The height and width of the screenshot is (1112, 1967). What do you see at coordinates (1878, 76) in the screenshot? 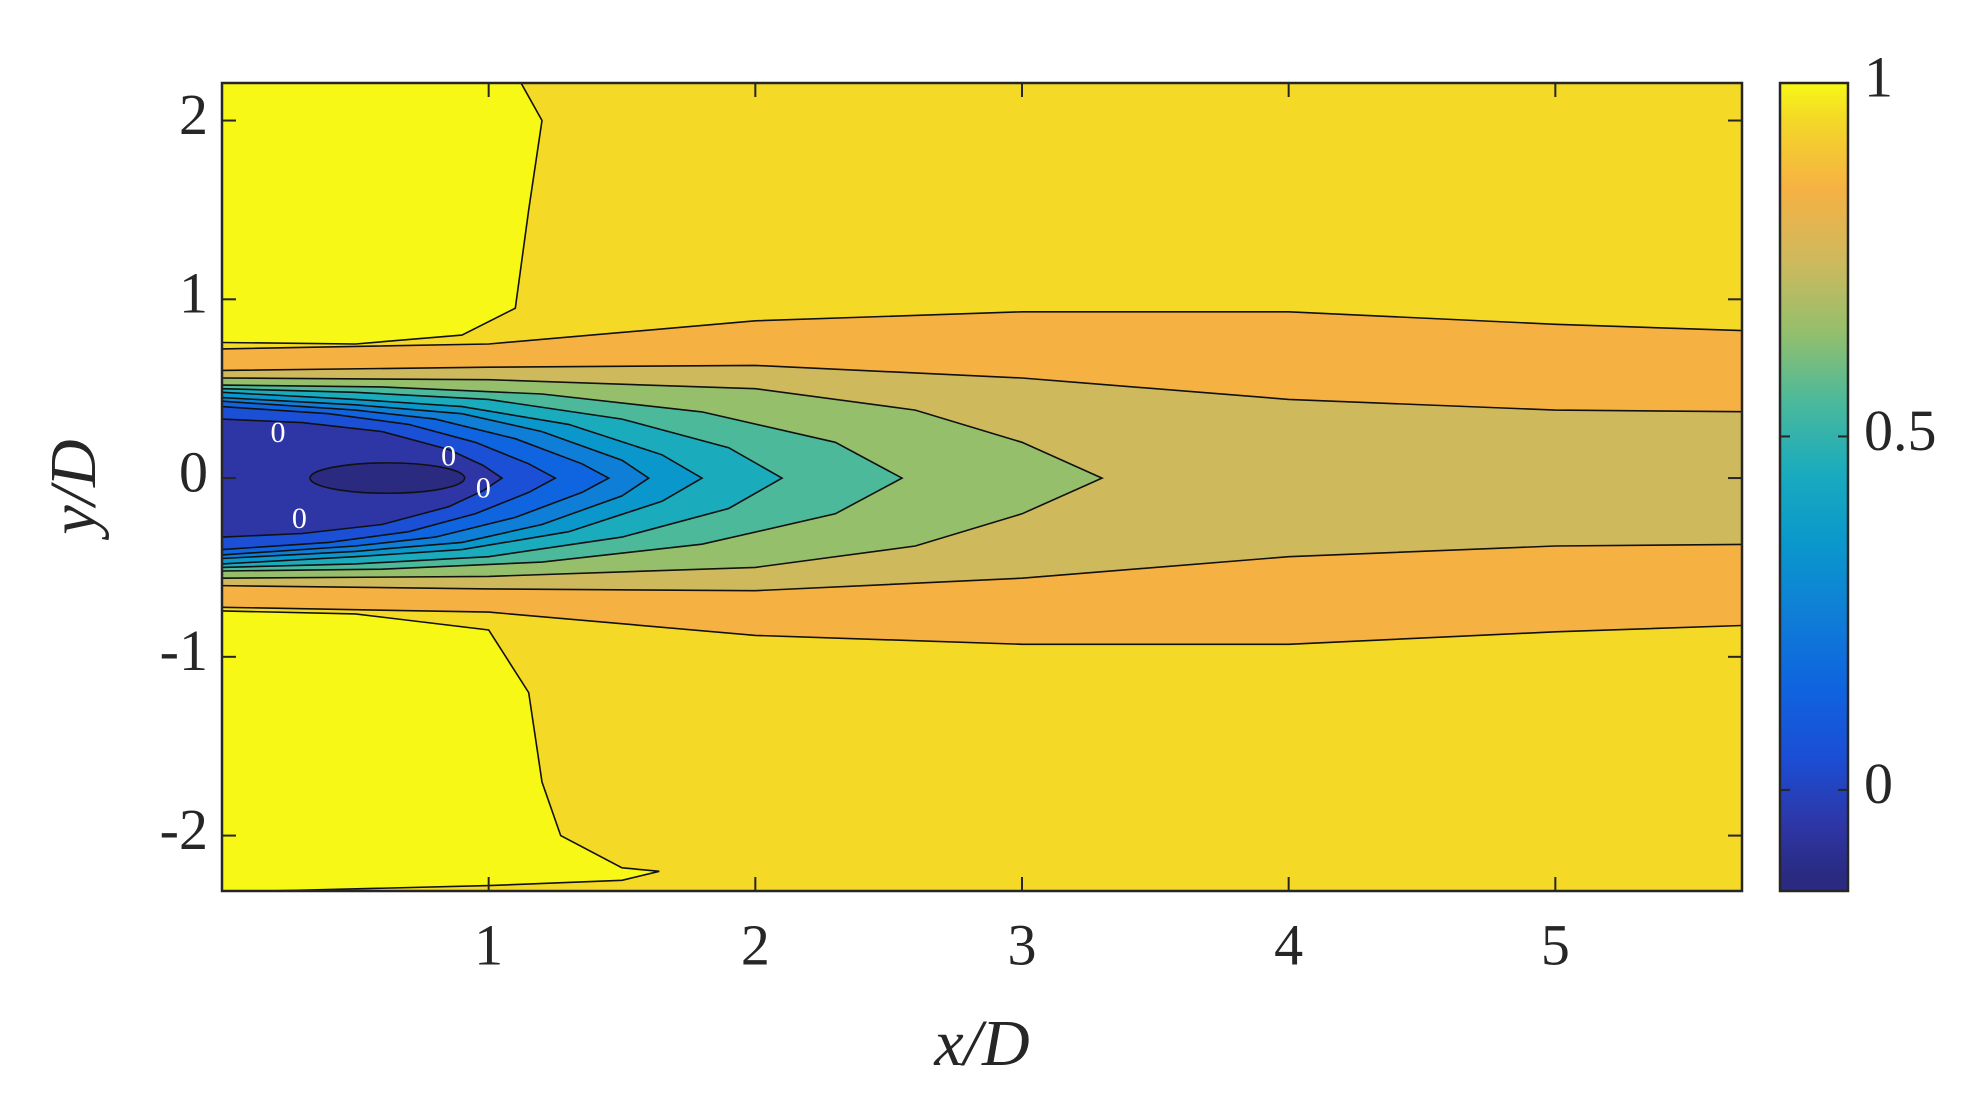
I see `colorbar-tick-label: 1` at bounding box center [1878, 76].